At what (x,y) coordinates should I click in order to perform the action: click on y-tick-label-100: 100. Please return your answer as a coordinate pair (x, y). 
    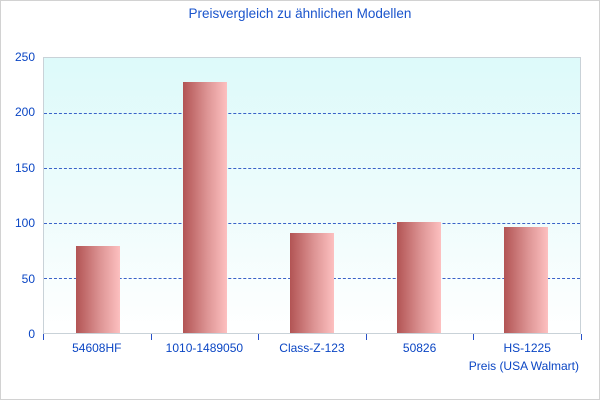
    Looking at the image, I should click on (24, 223).